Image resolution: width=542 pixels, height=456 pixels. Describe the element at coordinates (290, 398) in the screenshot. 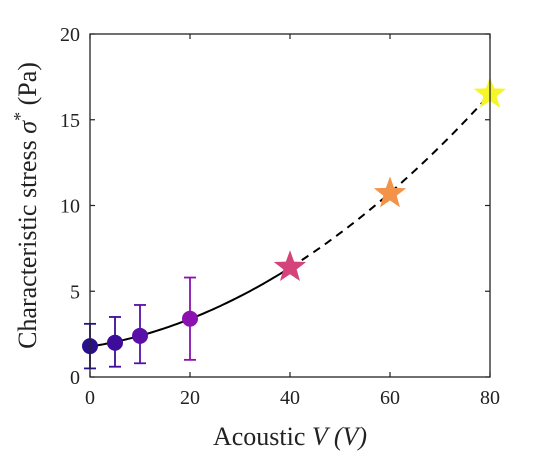

I see `x-tick-label: 40` at that location.